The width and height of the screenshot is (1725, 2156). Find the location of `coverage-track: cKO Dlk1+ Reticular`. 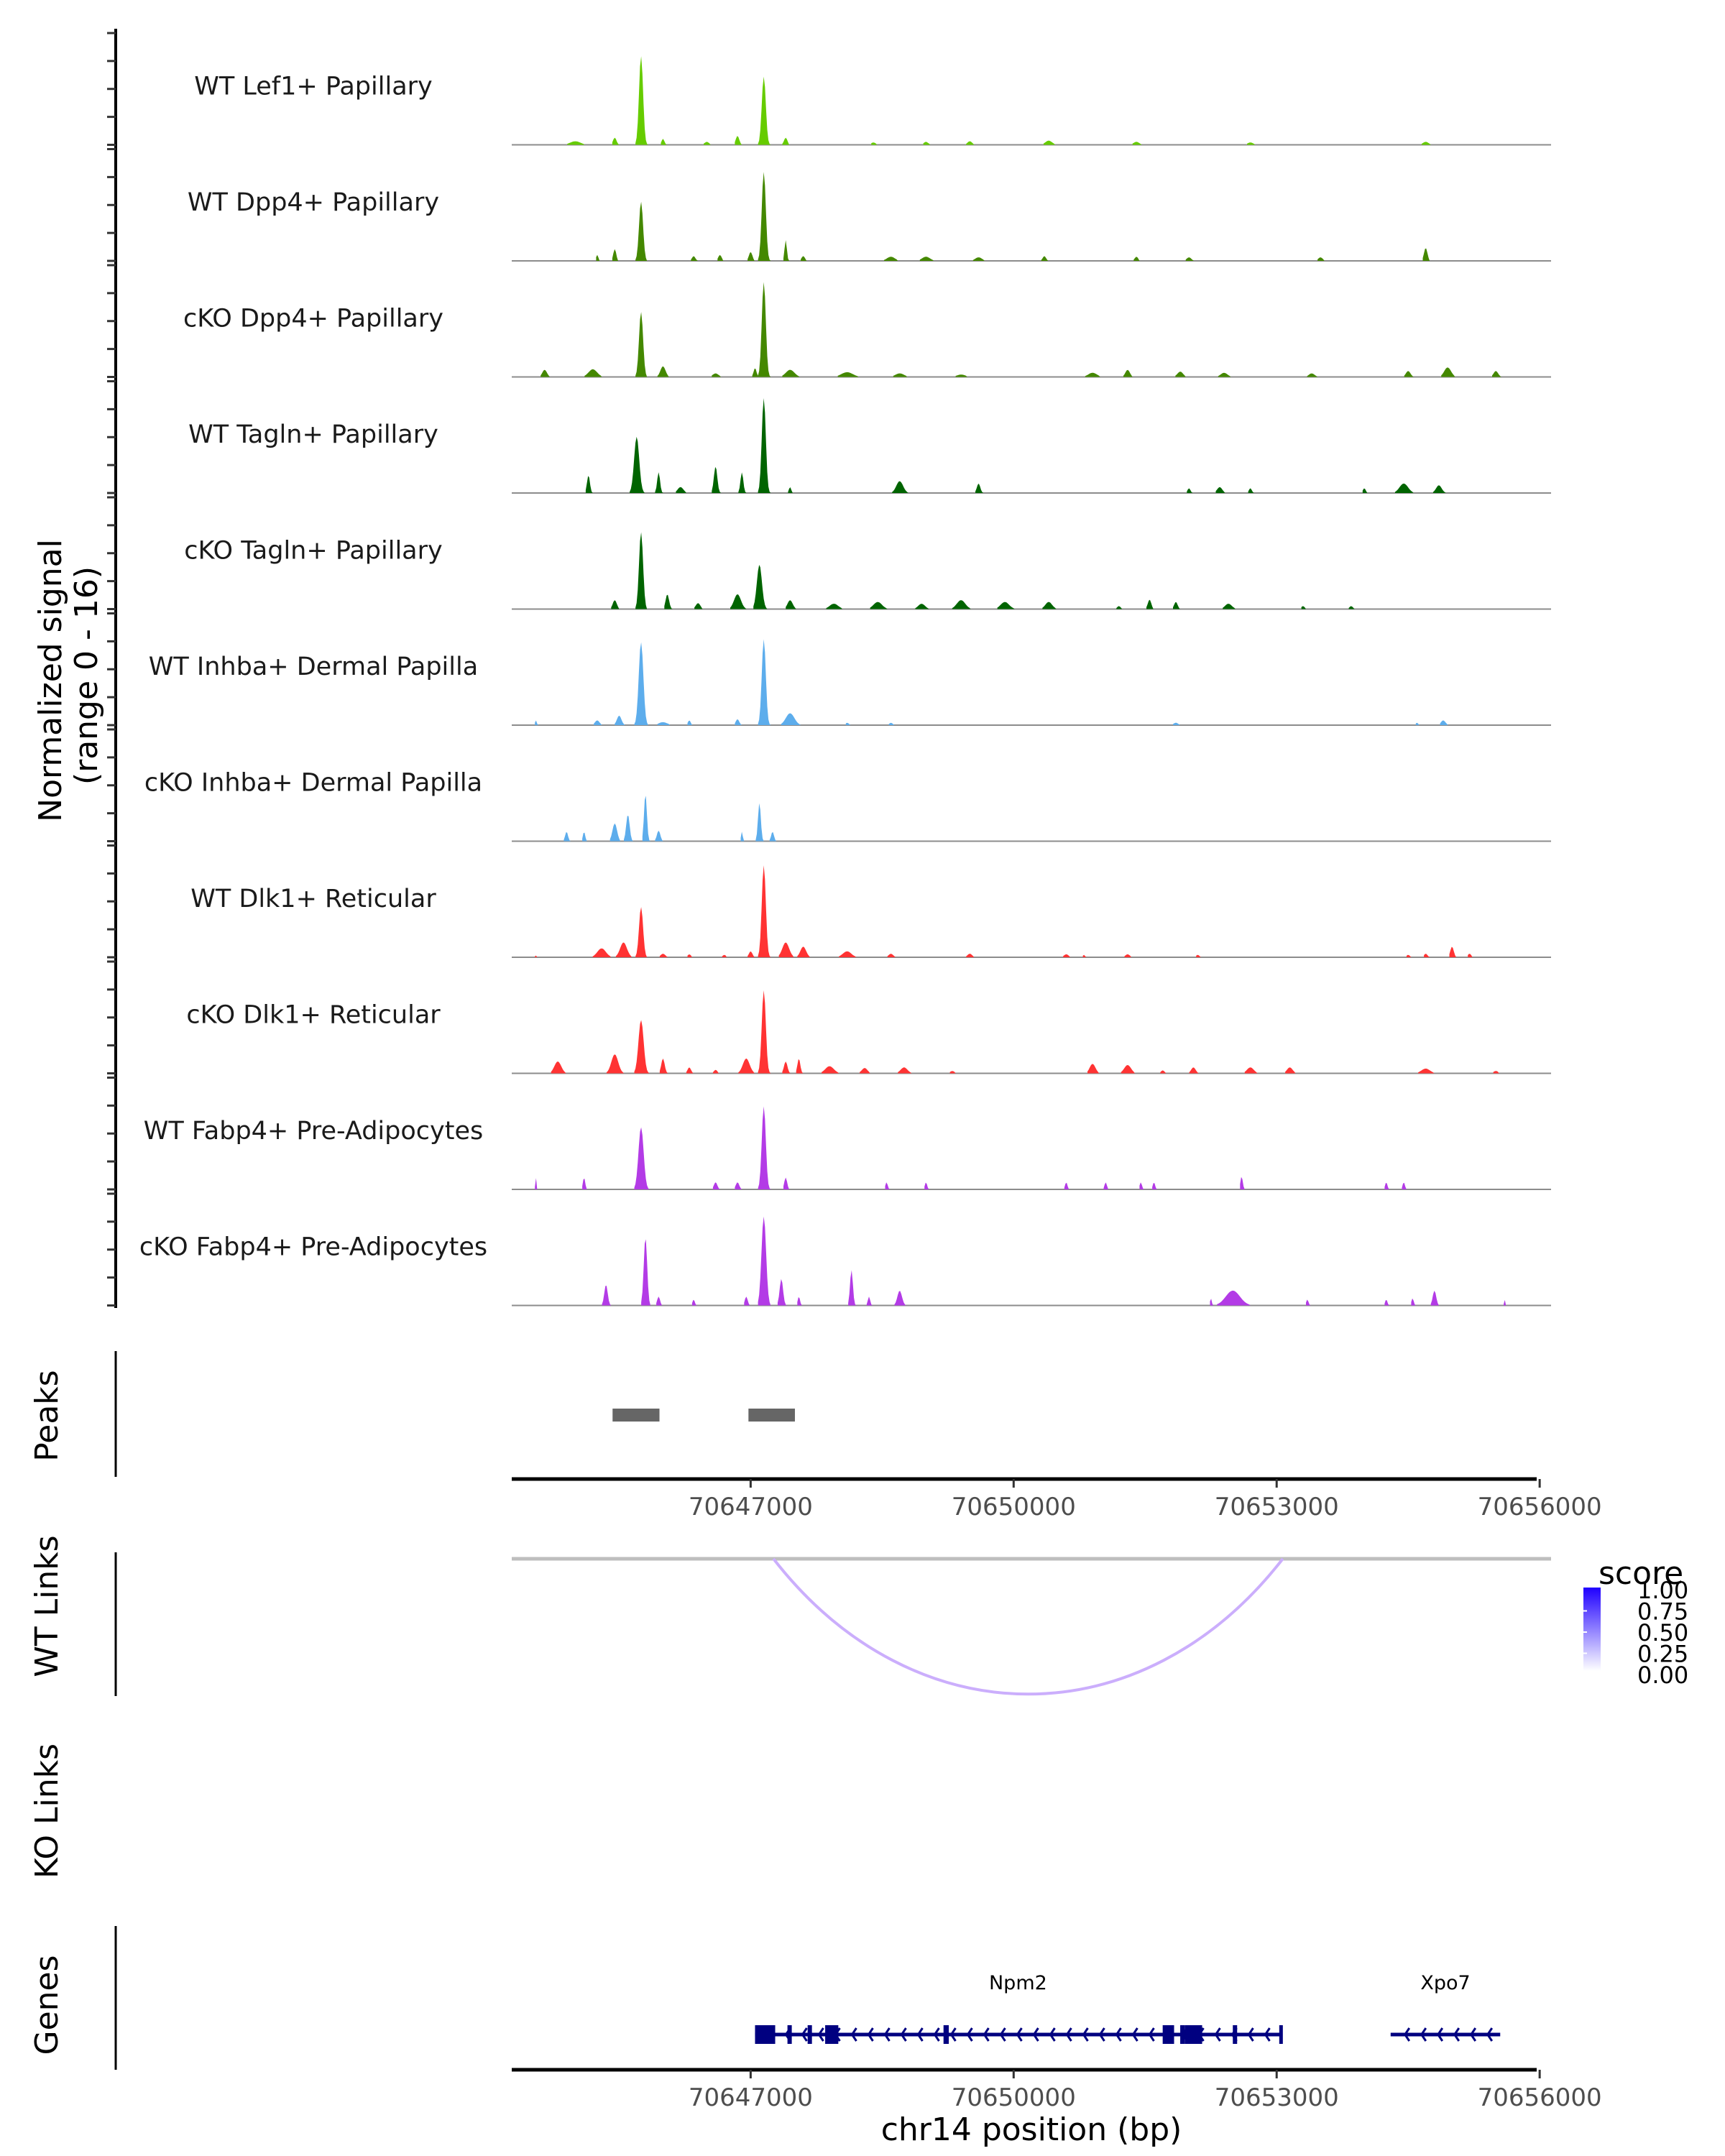

coverage-track: cKO Dlk1+ Reticular is located at coordinates (868, 1032).